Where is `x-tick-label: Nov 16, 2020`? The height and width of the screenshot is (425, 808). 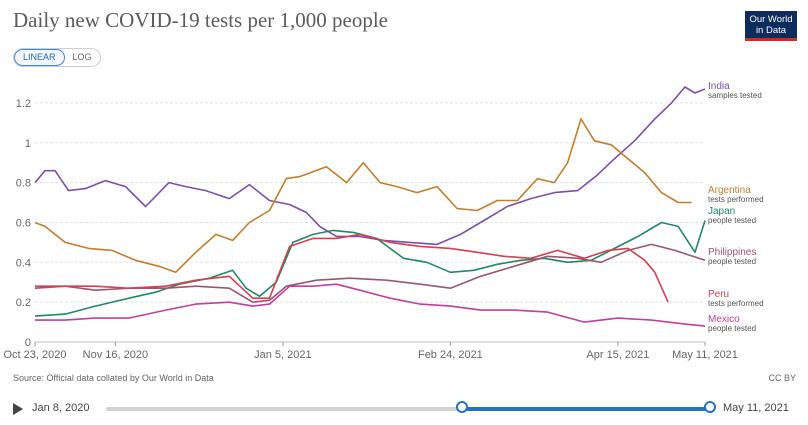 x-tick-label: Nov 16, 2020 is located at coordinates (115, 355).